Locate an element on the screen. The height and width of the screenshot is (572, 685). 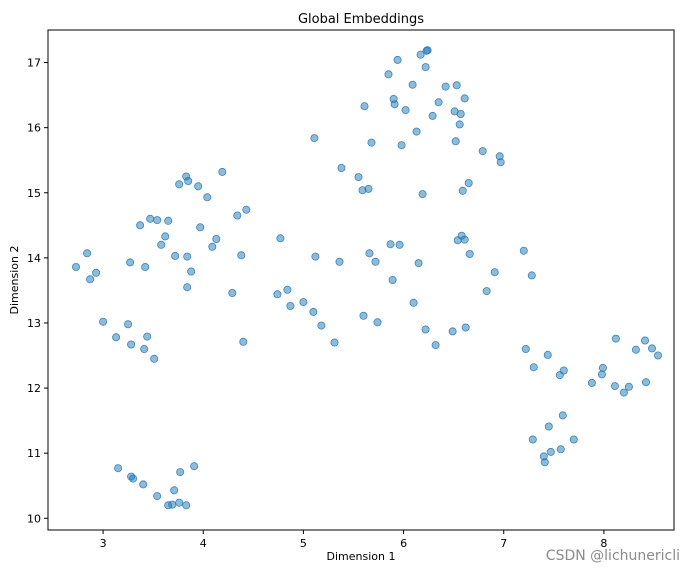
y-tick-label: 15 is located at coordinates (34, 193).